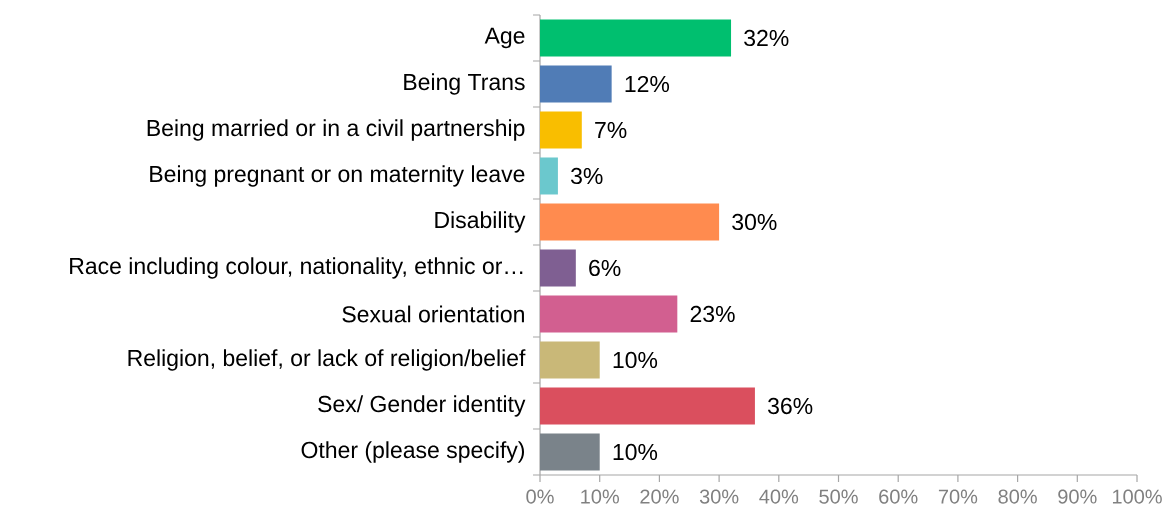 Image resolution: width=1175 pixels, height=519 pixels. Describe the element at coordinates (958, 496) in the screenshot. I see `x-tick-label: 70%` at that location.